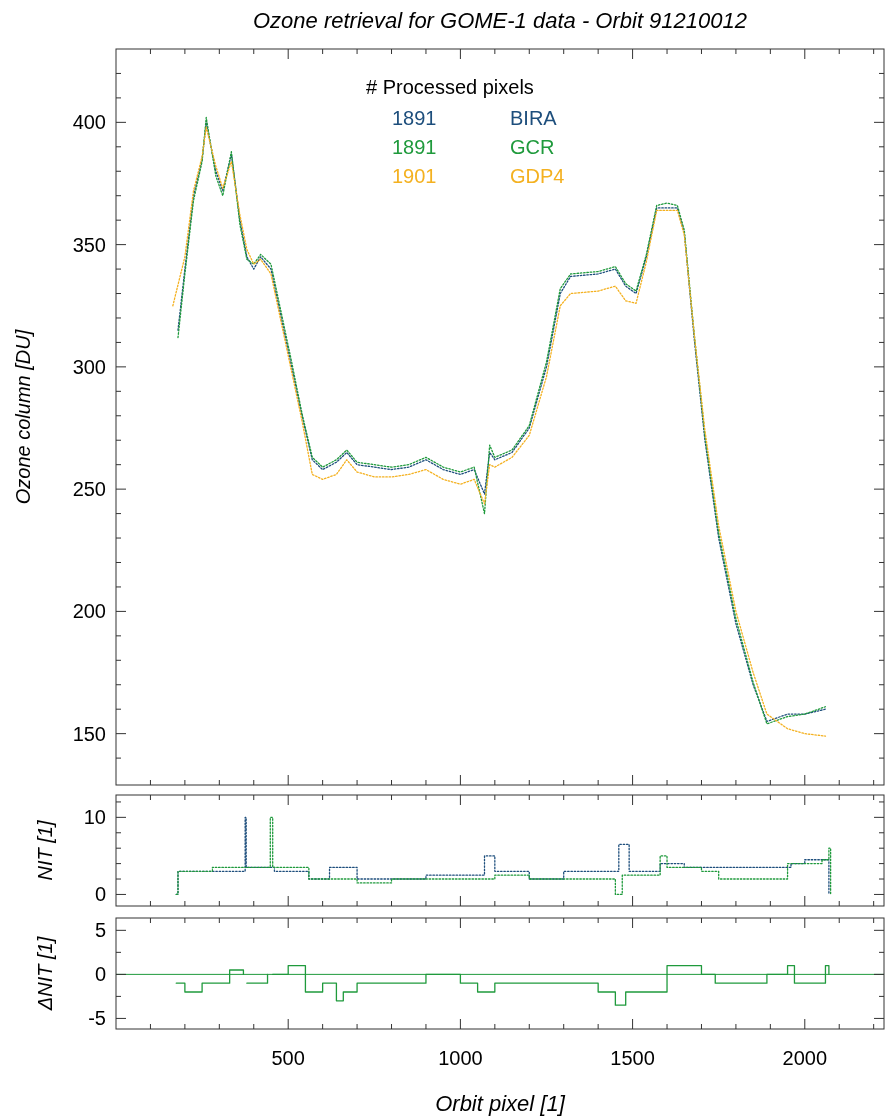  I want to click on y-tick-label: 10, so click(94, 817).